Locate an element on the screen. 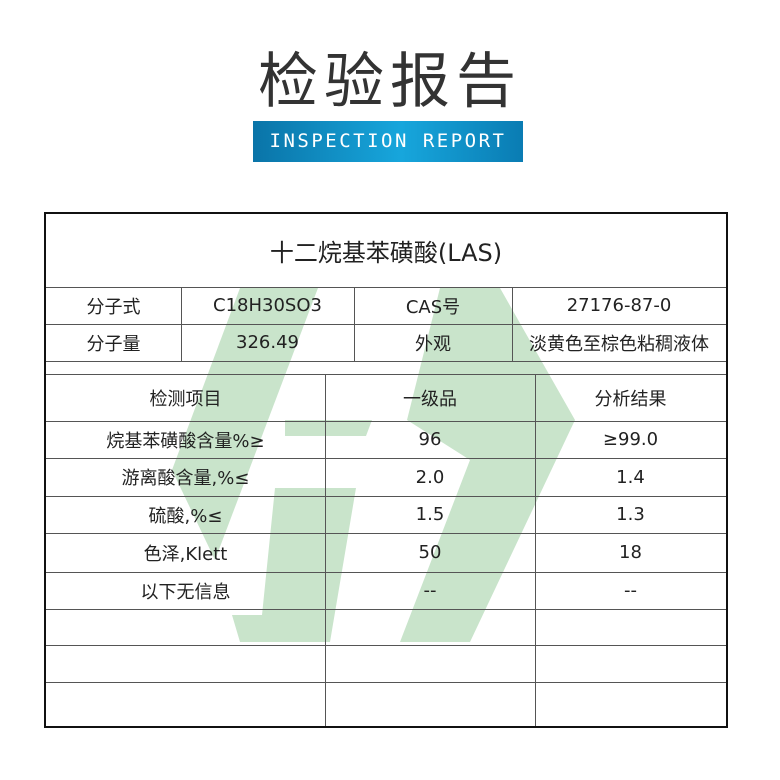 The image size is (780, 780). table-cell: 96 is located at coordinates (430, 439).